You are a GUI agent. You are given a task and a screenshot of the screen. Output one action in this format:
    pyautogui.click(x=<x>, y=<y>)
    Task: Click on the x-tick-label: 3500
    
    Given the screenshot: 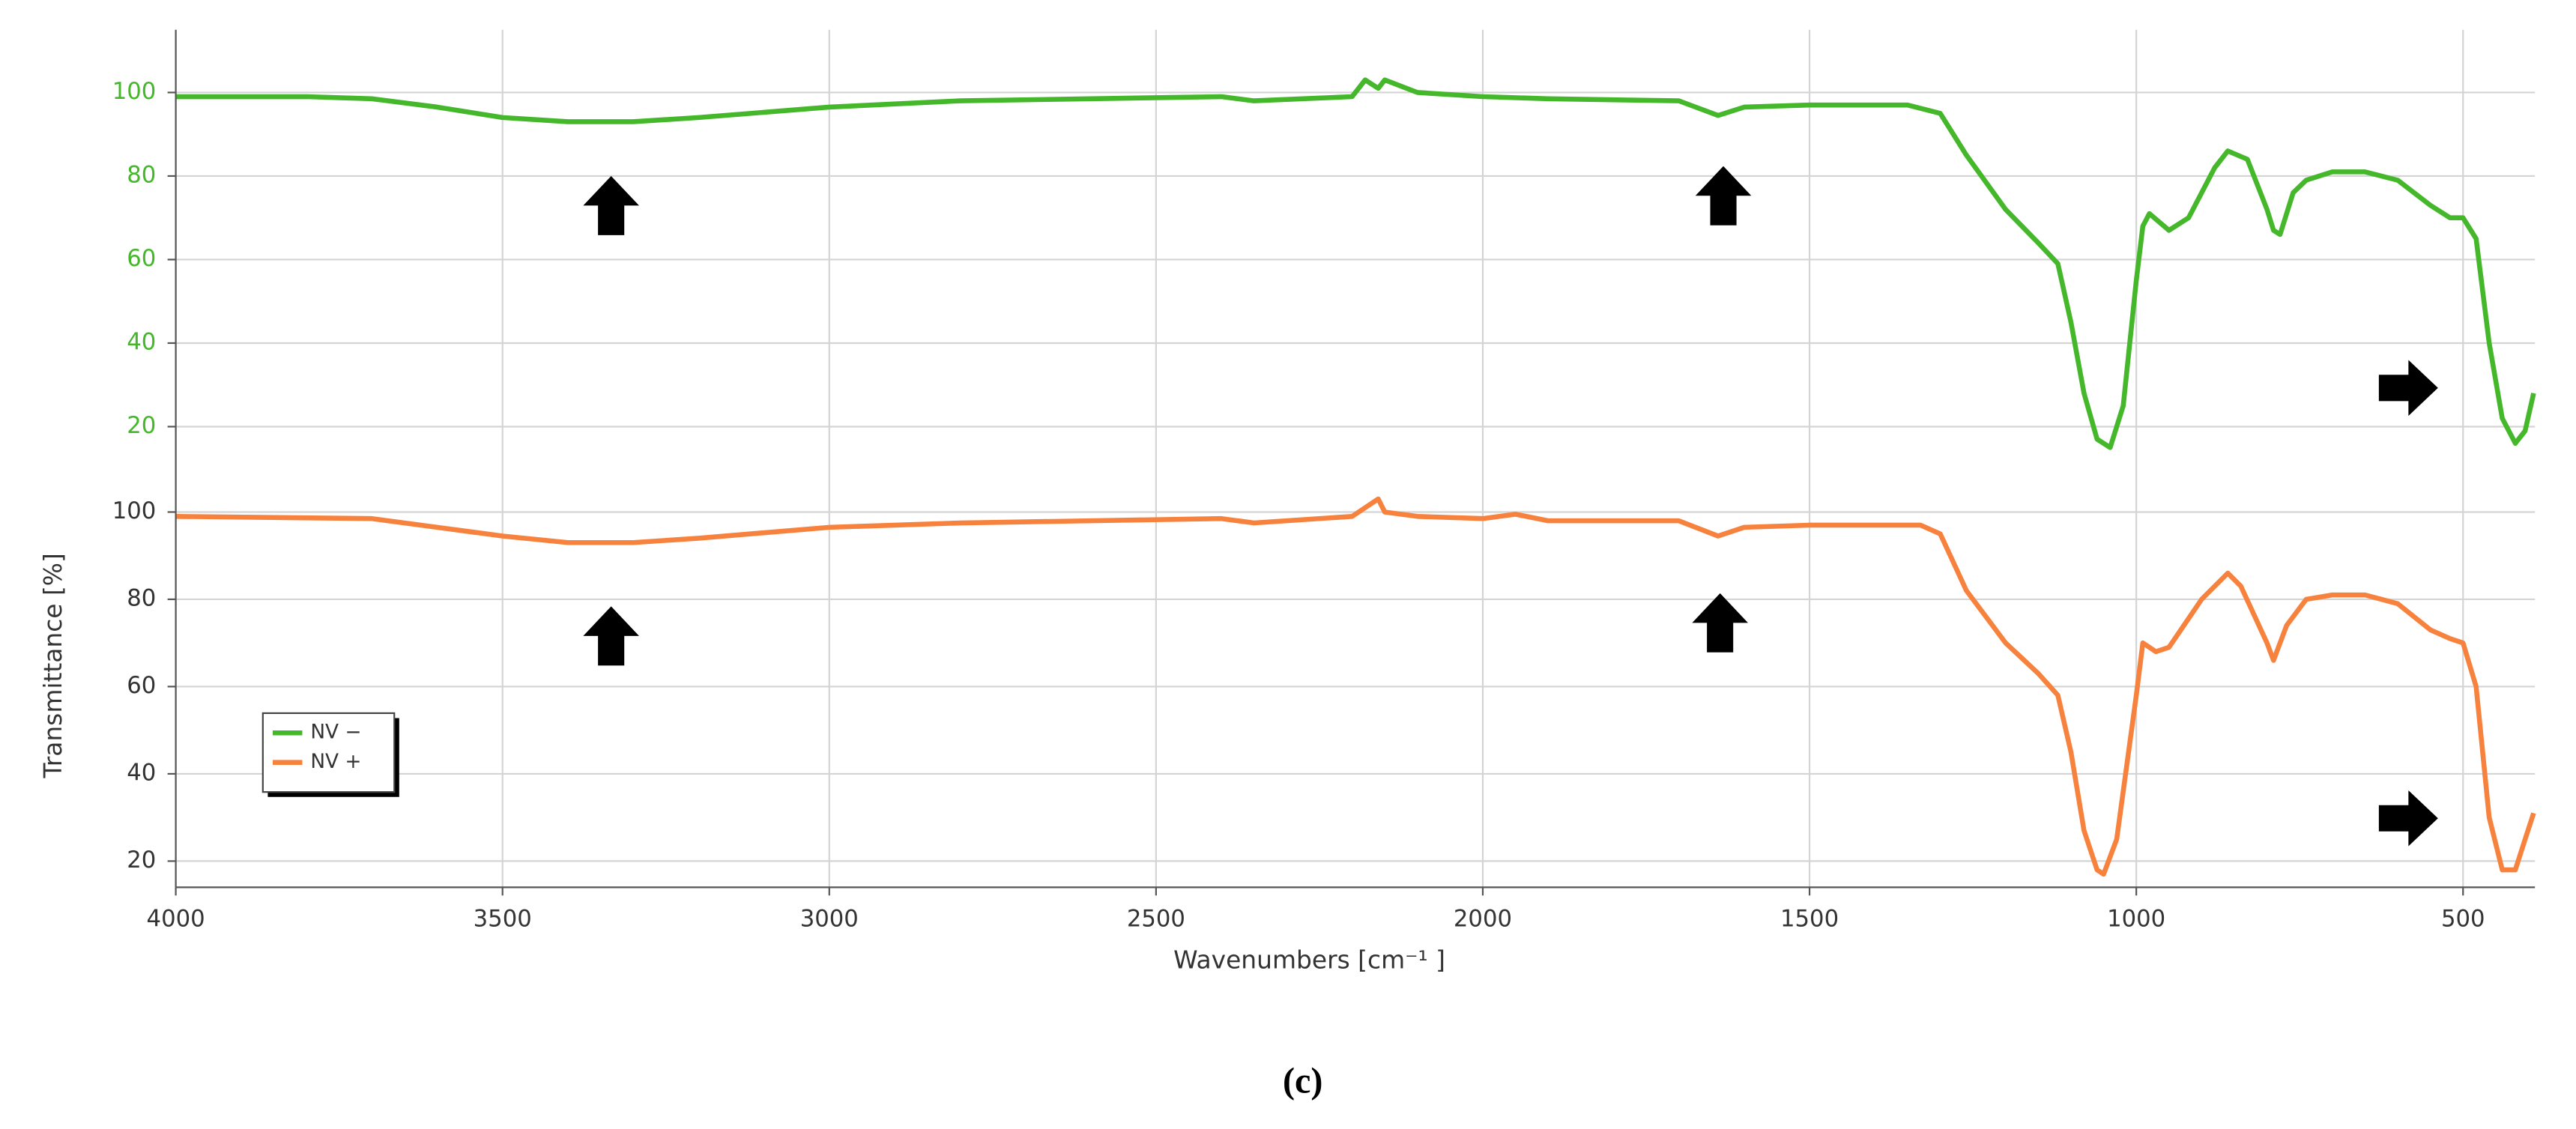 What is the action you would take?
    pyautogui.click(x=503, y=919)
    